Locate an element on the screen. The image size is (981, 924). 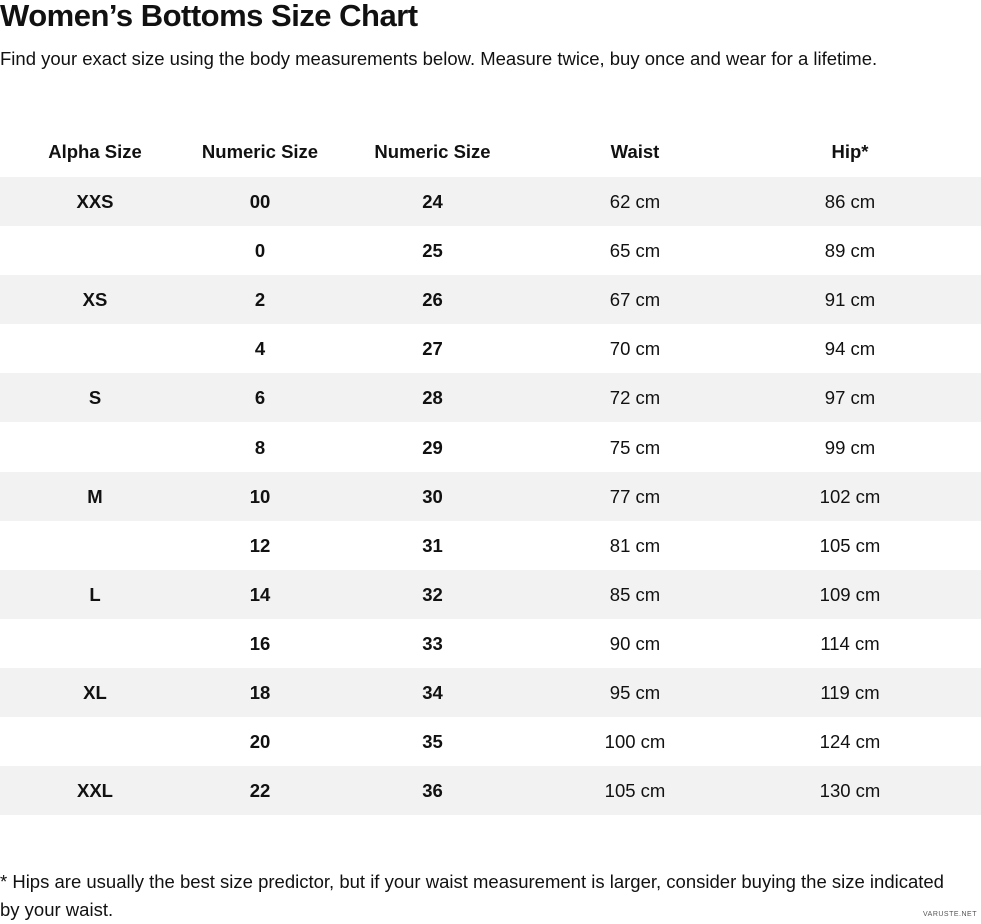
table-cell: XS is located at coordinates (95, 300).